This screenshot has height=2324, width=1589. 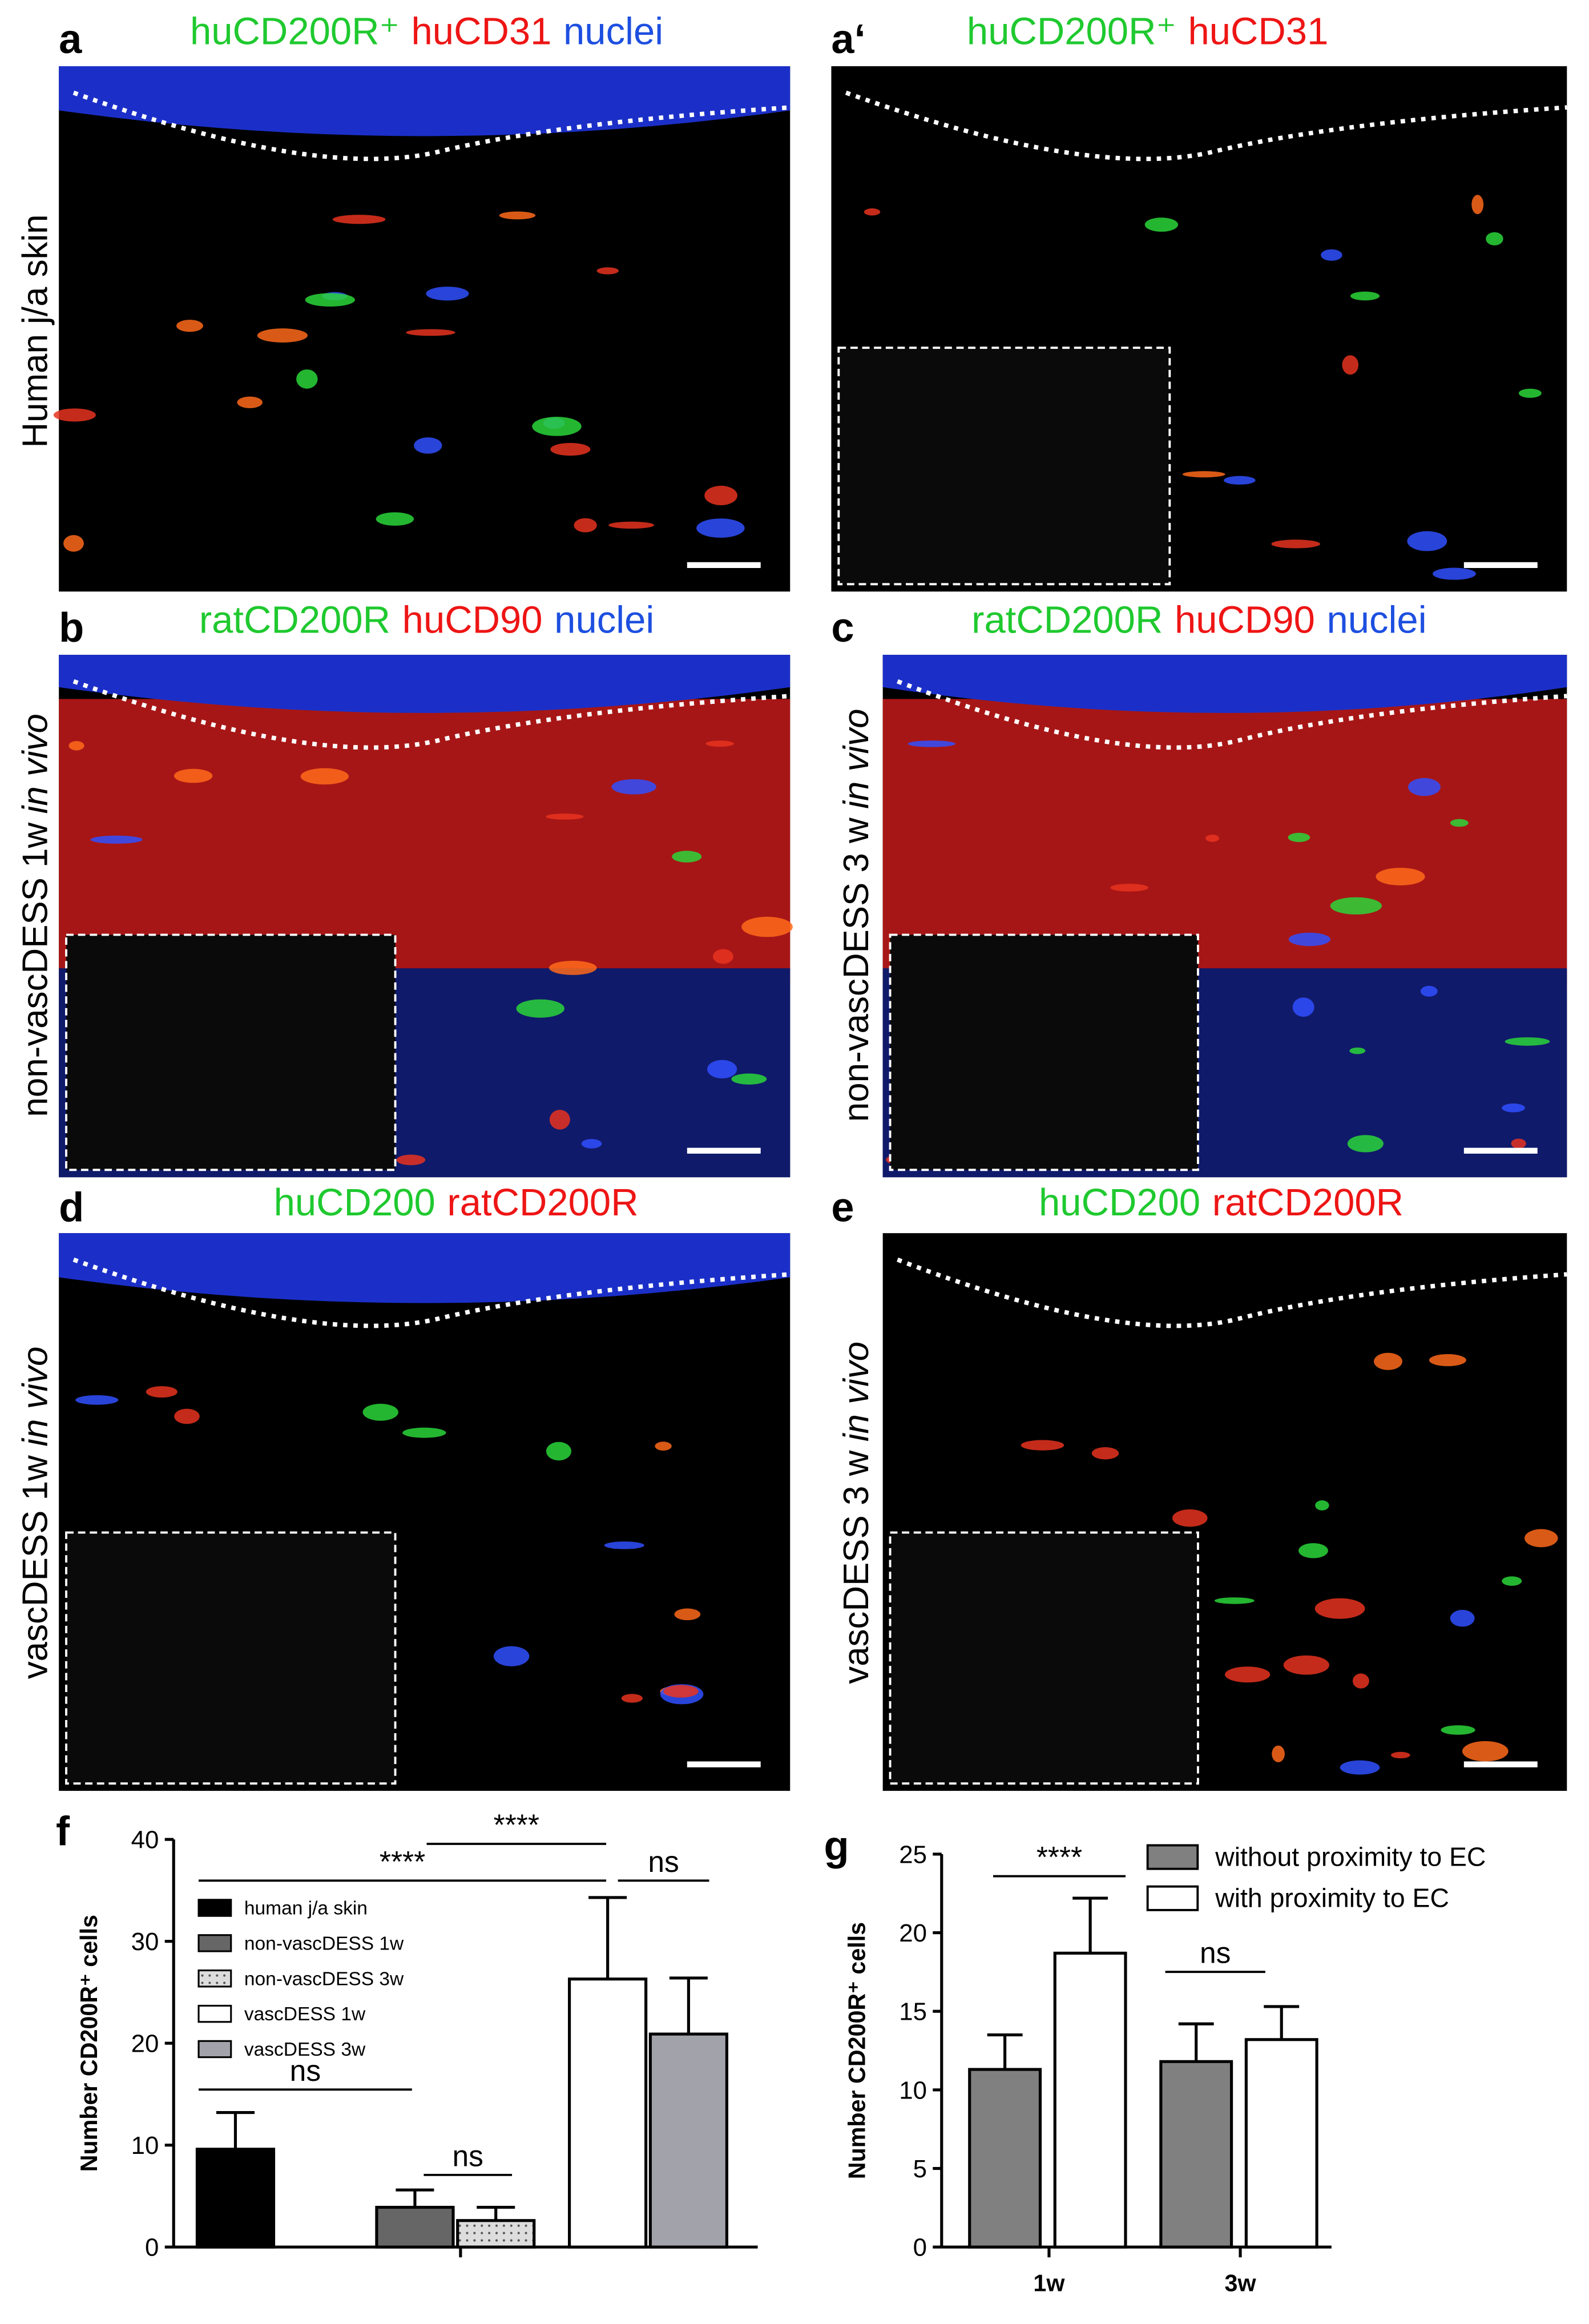 I want to click on panel-title: huCD200R⁺ huCD31, so click(x=1147, y=32).